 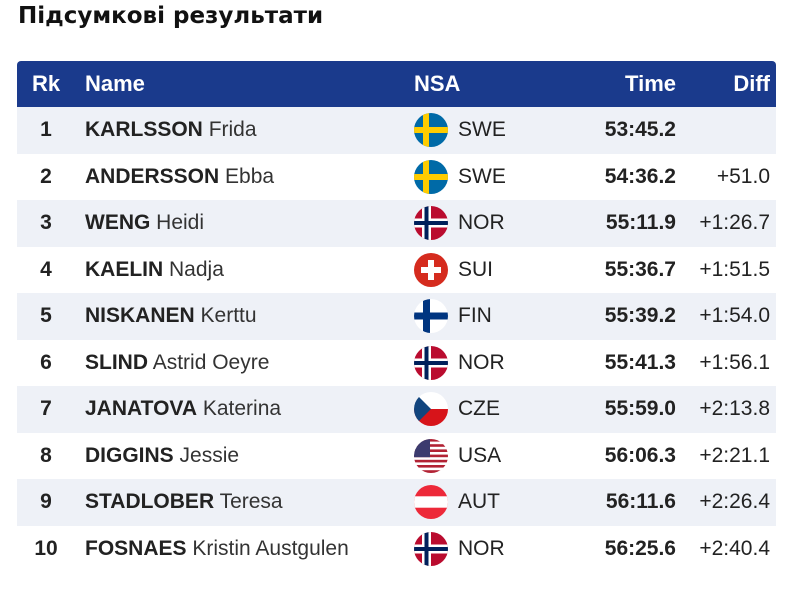 I want to click on table-row: 8 DIGGINS Jessie USA 56:06.3 +2:21.1, so click(x=396, y=455).